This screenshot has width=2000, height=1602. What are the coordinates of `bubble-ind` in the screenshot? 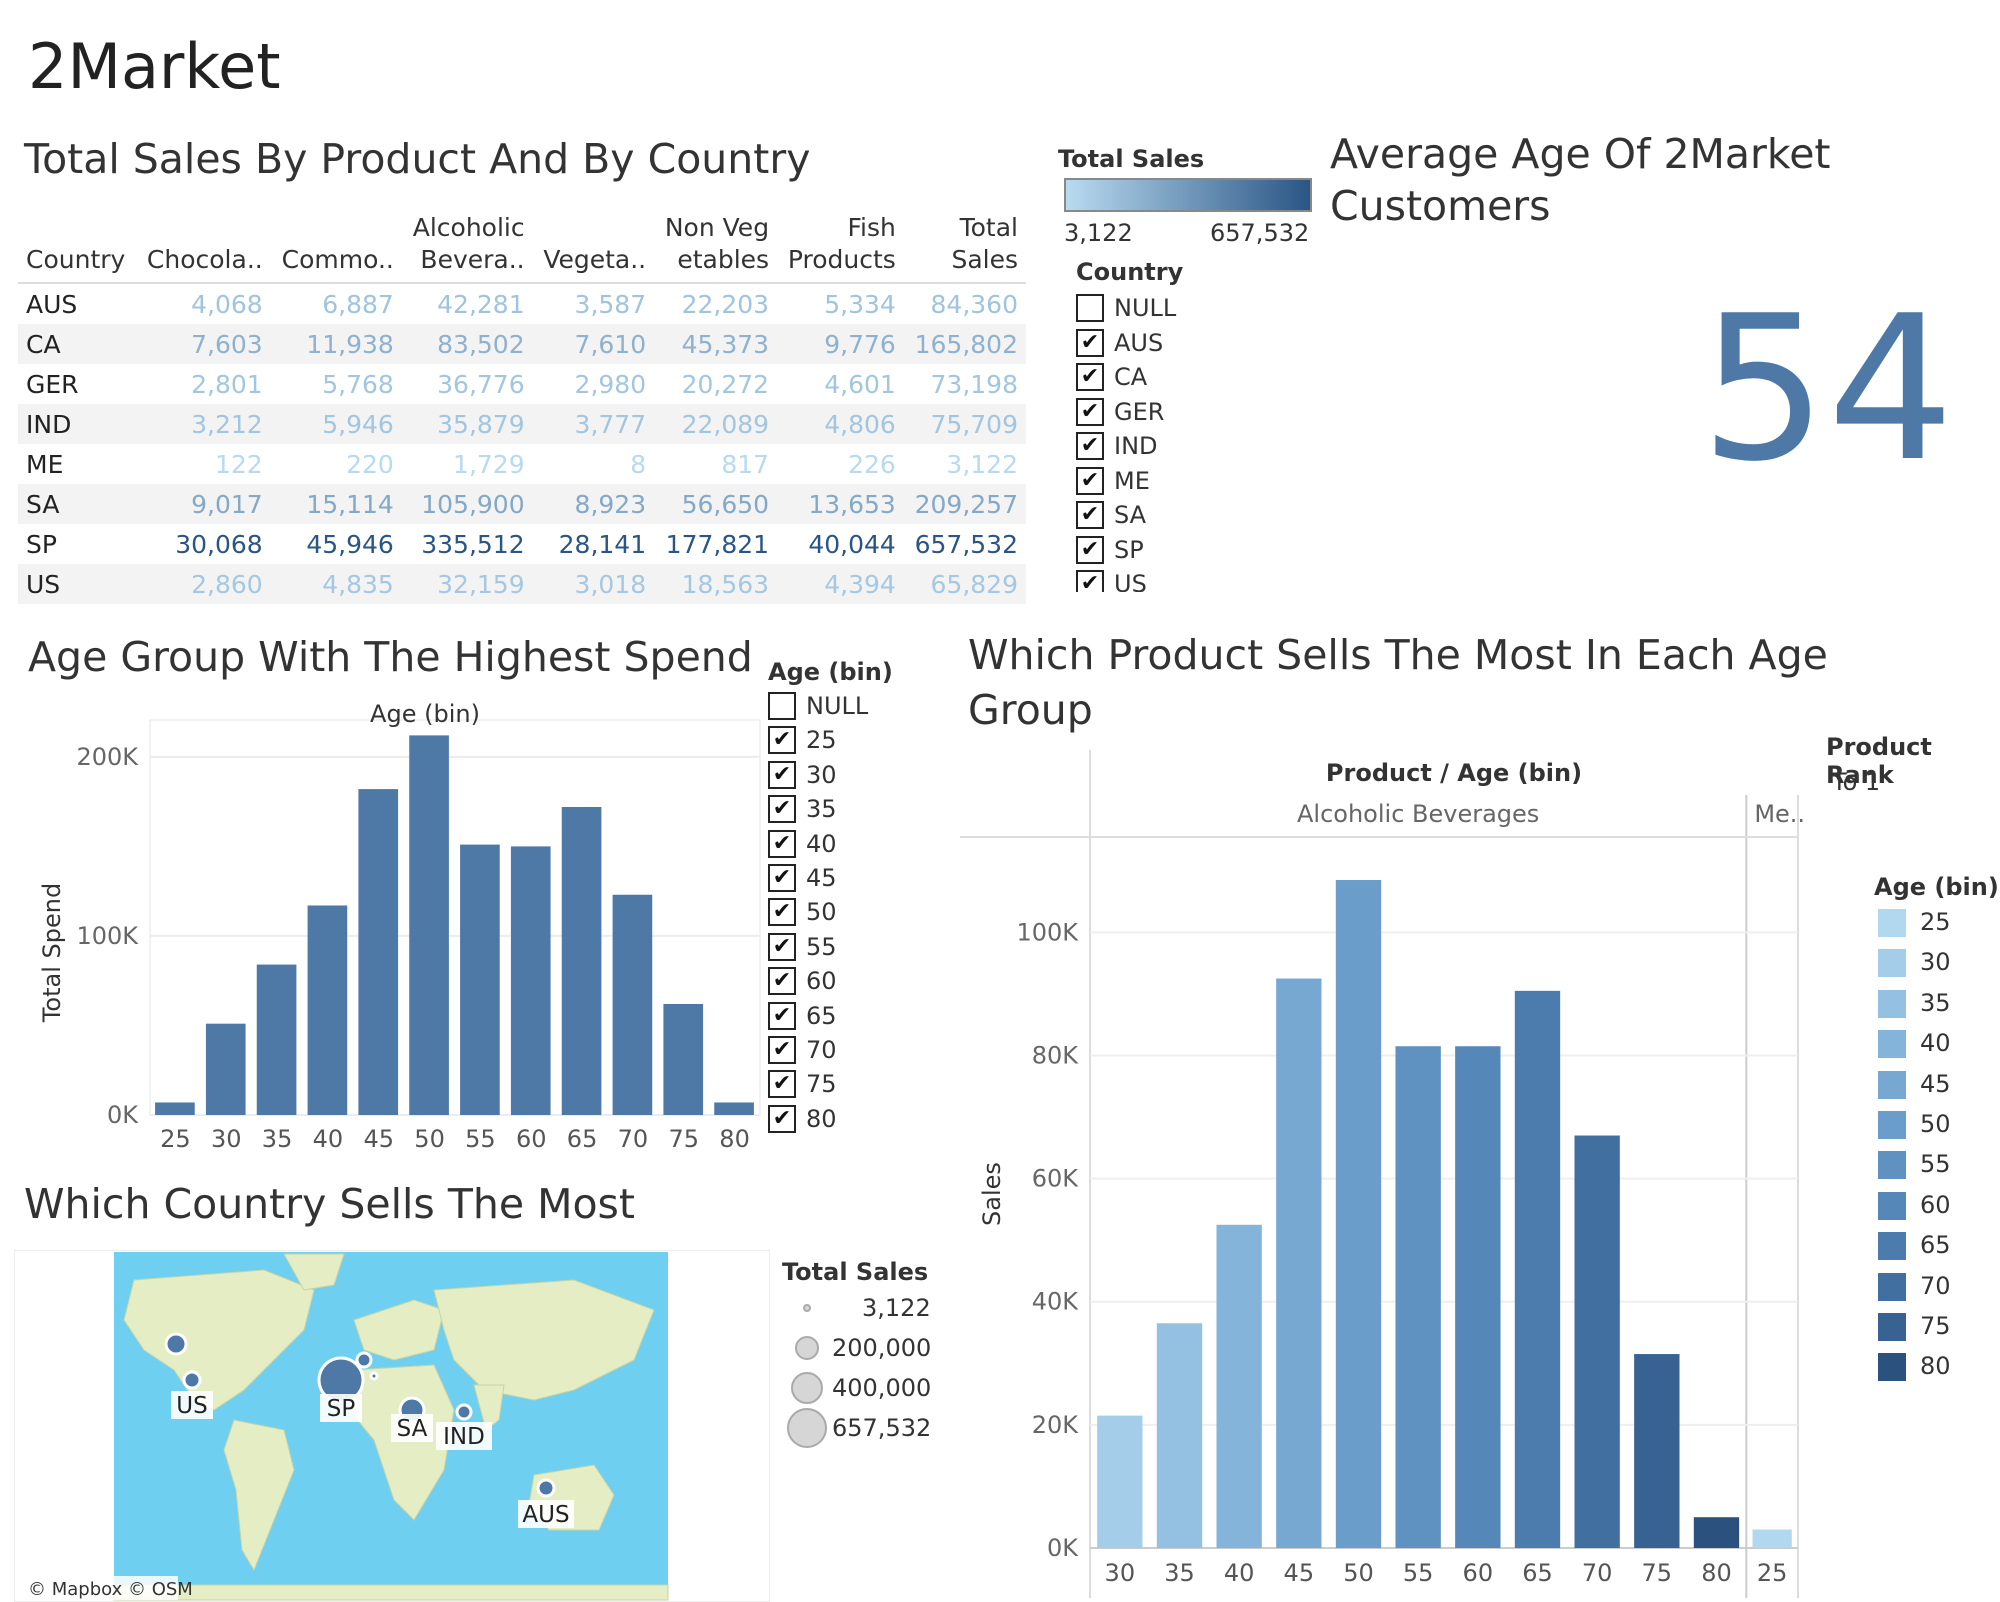 It's located at (464, 1412).